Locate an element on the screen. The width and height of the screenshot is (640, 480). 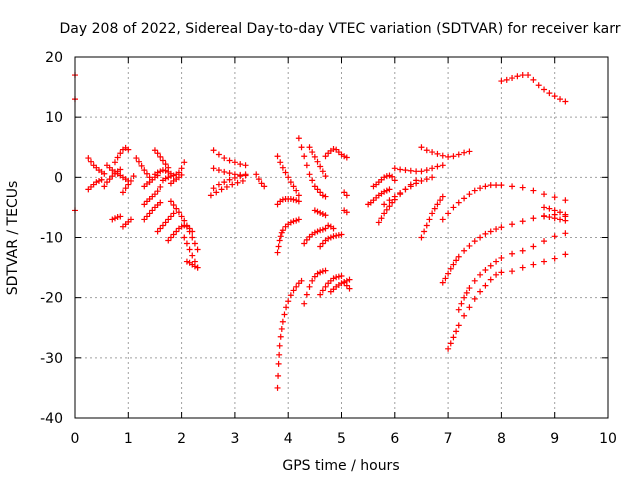
x-tick-label: 4 is located at coordinates (288, 439).